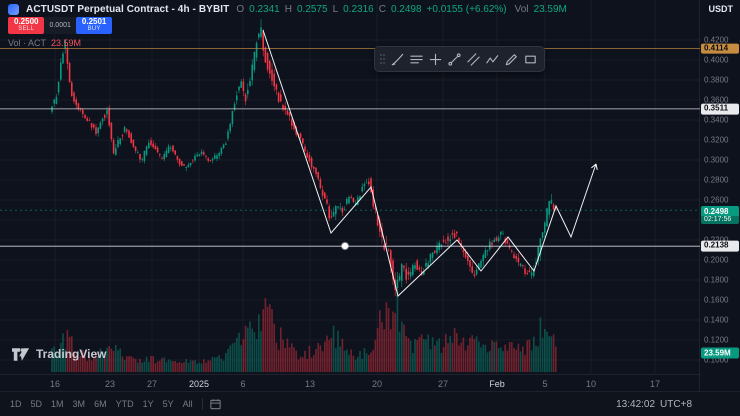 The image size is (740, 416). What do you see at coordinates (350, 383) in the screenshot?
I see `time-axis: 16 23 27 2025 6 13 20 27 Feb 5 10 17` at bounding box center [350, 383].